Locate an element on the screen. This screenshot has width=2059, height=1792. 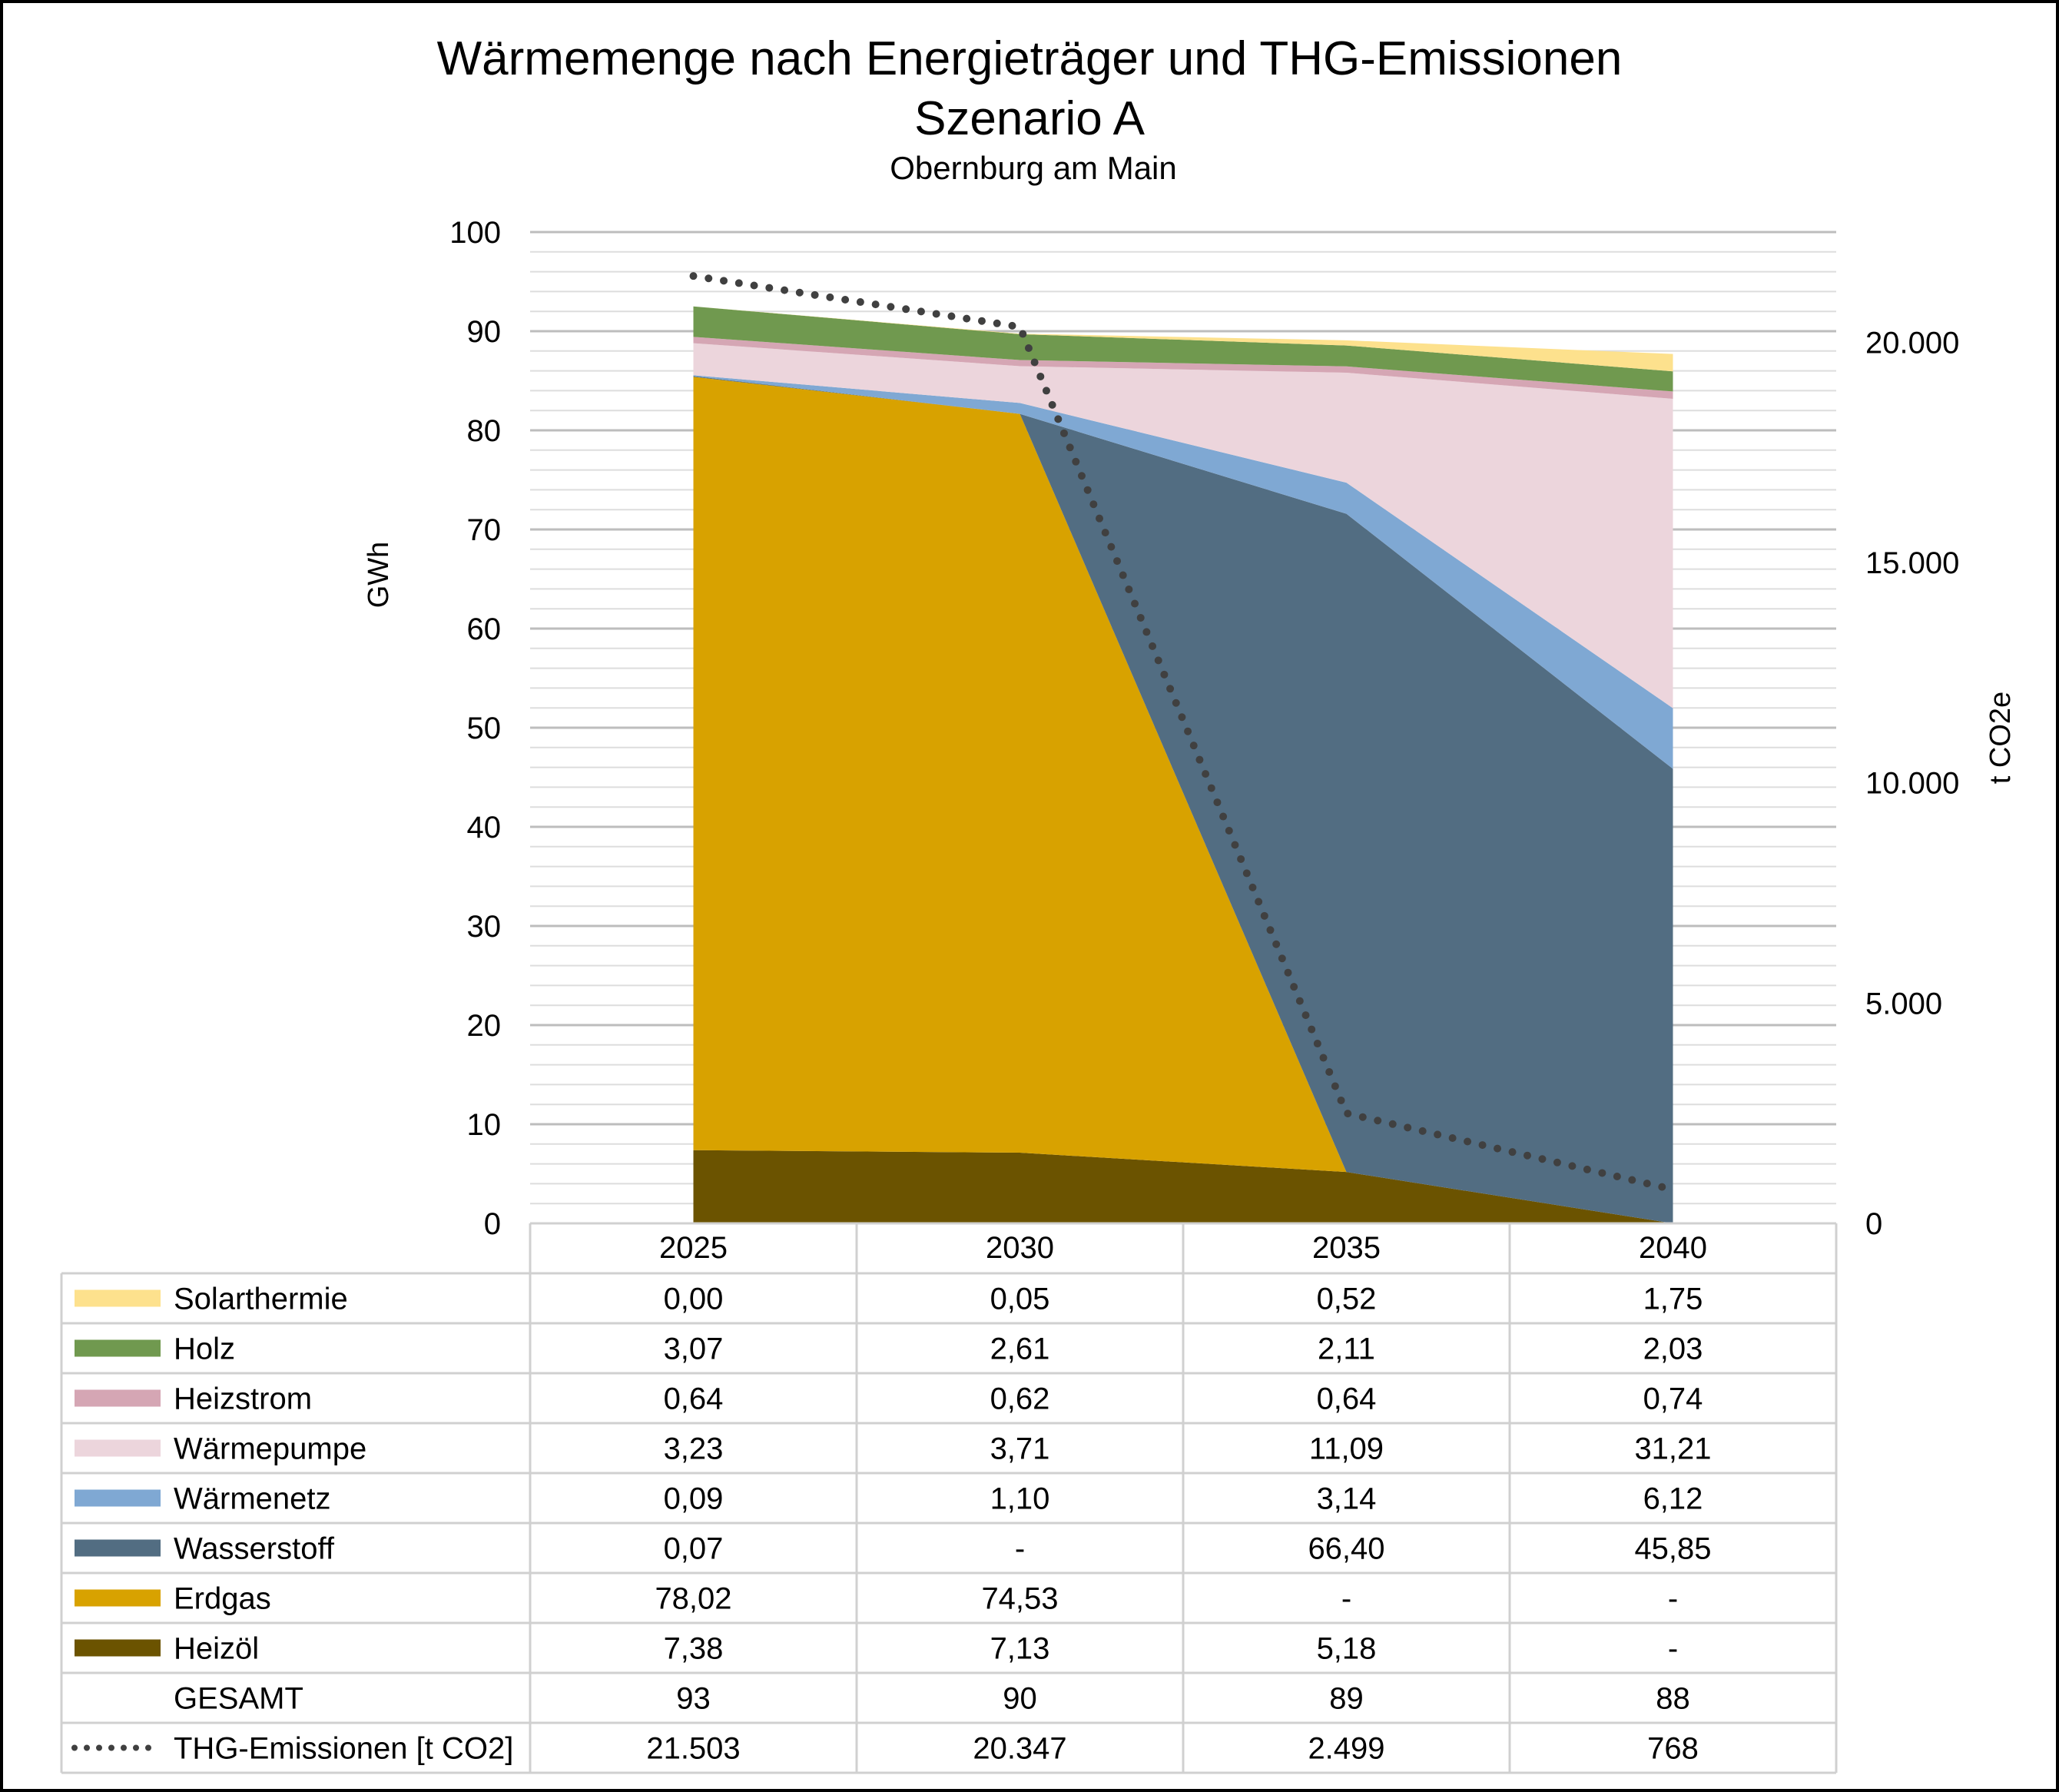
table-cell: 0,52 is located at coordinates (1347, 1299).